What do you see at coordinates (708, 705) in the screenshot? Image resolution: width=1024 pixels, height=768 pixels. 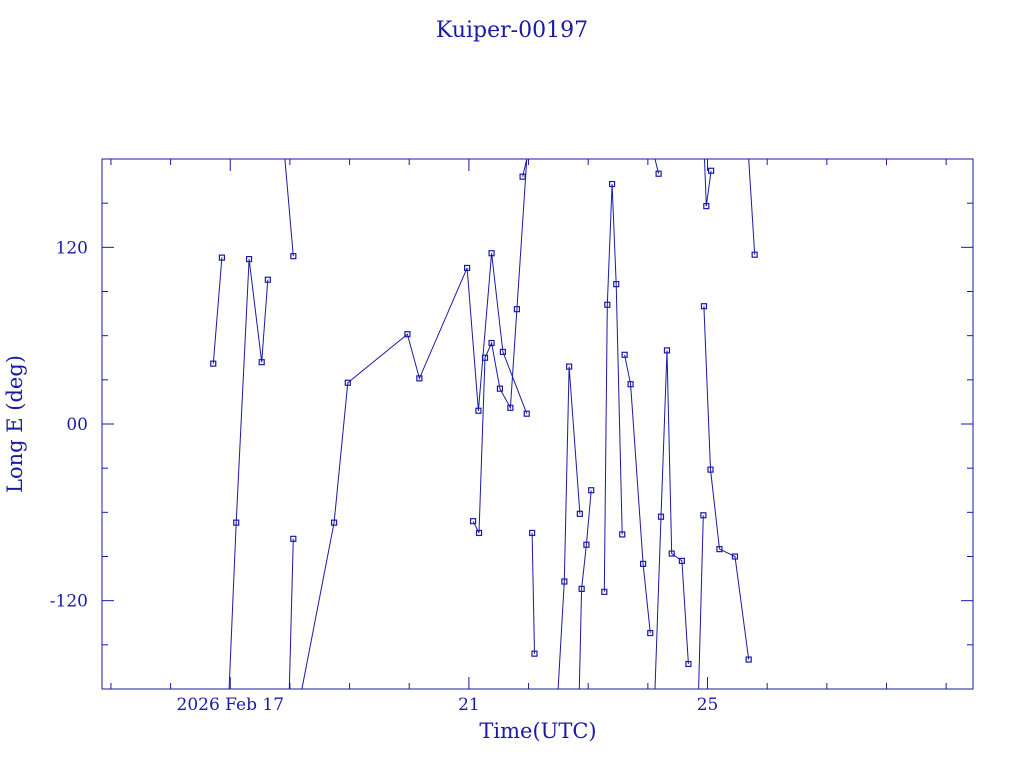 I see `x-tick-label: 25` at bounding box center [708, 705].